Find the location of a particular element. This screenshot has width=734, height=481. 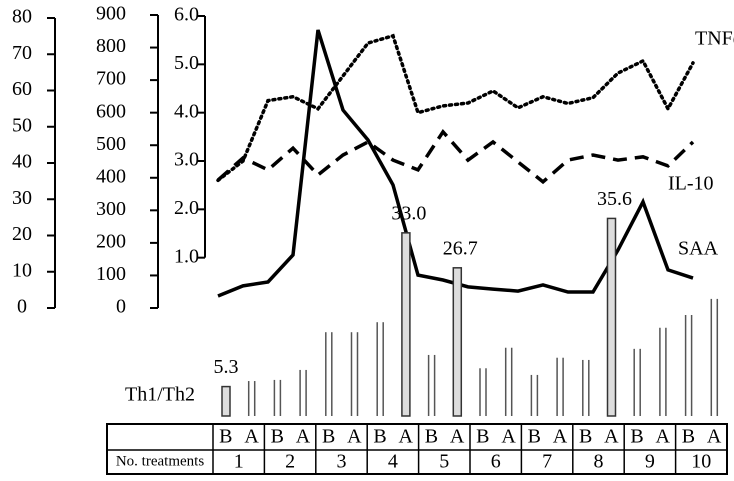

y-tick-label: 300 is located at coordinates (111, 209).